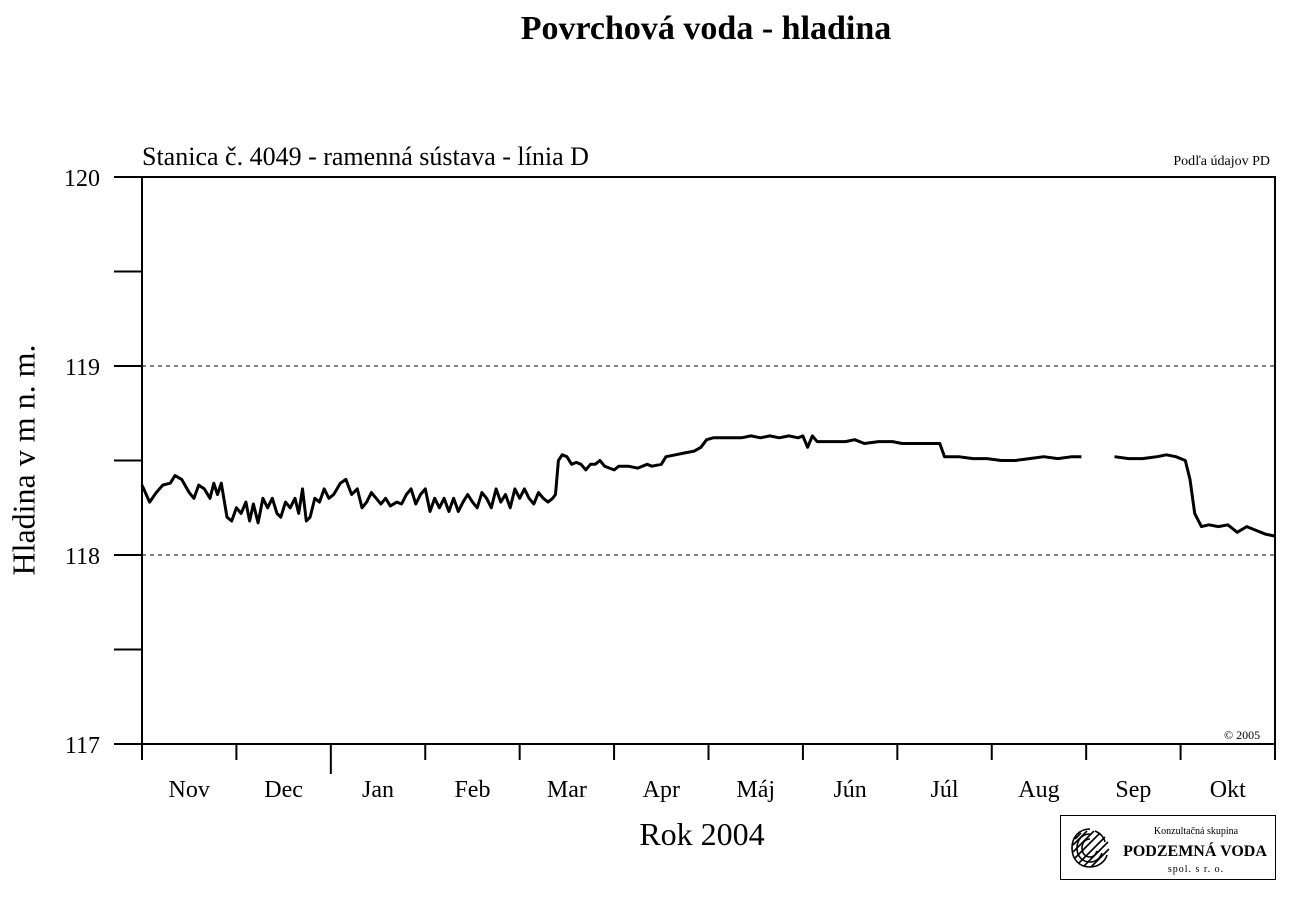  I want to click on x-tick-label: Júl, so click(945, 790).